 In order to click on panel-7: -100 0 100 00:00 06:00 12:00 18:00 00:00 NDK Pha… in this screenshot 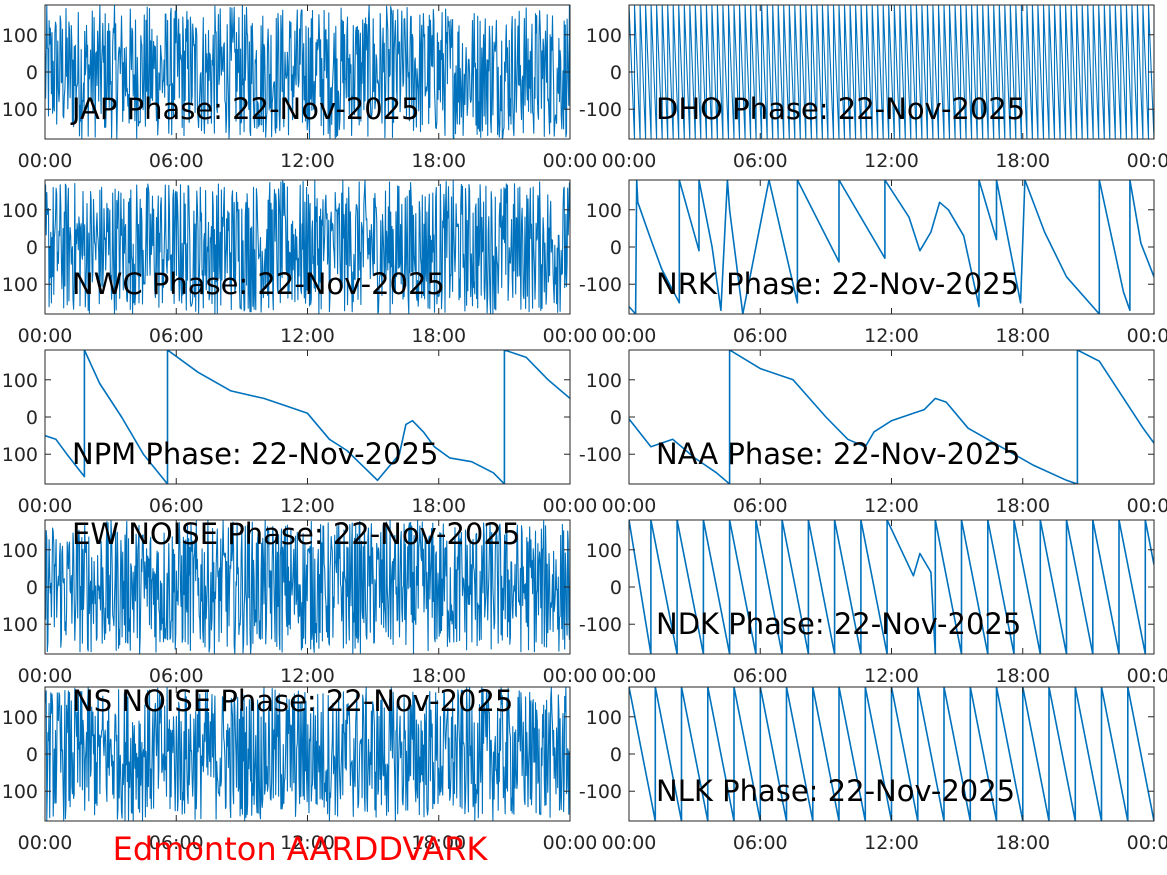, I will do `click(873, 603)`.